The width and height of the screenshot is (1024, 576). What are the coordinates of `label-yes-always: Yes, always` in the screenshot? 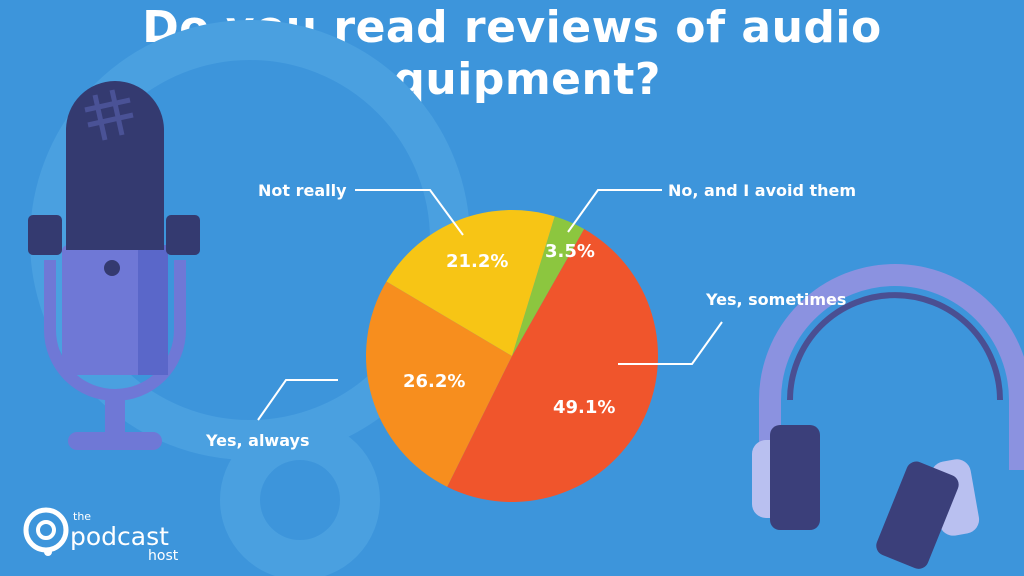 It's located at (257, 440).